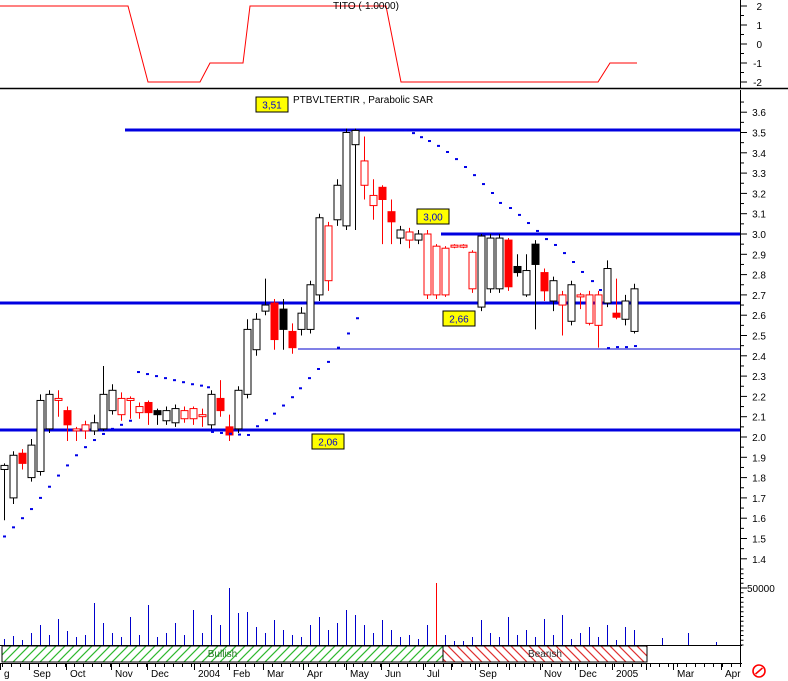 Image resolution: width=788 pixels, height=681 pixels. I want to click on price-axis-label: 2.5, so click(759, 337).